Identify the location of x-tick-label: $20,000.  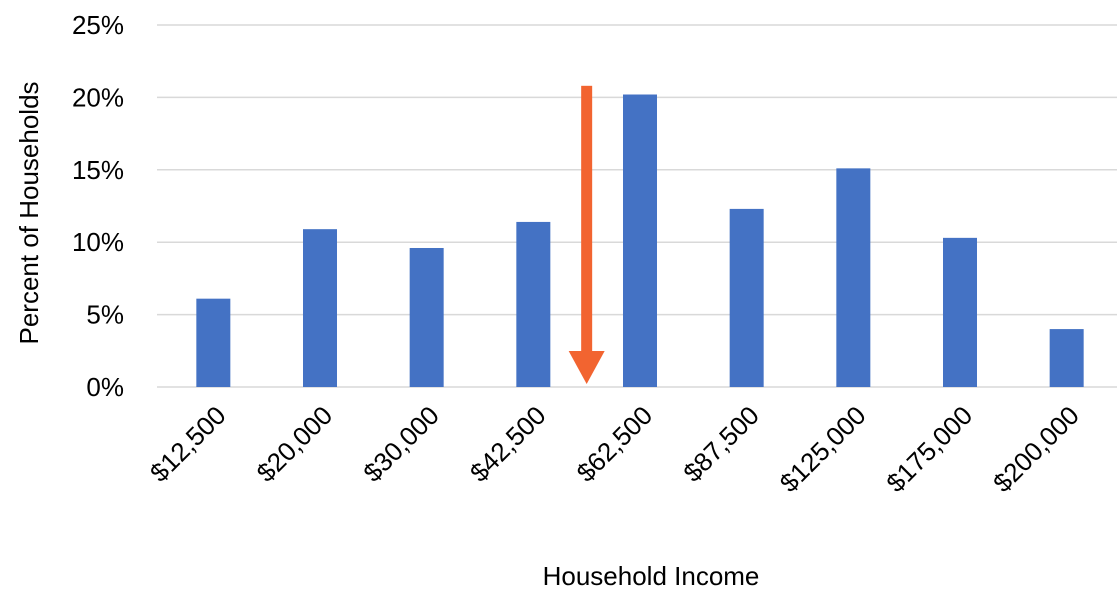
(295, 444).